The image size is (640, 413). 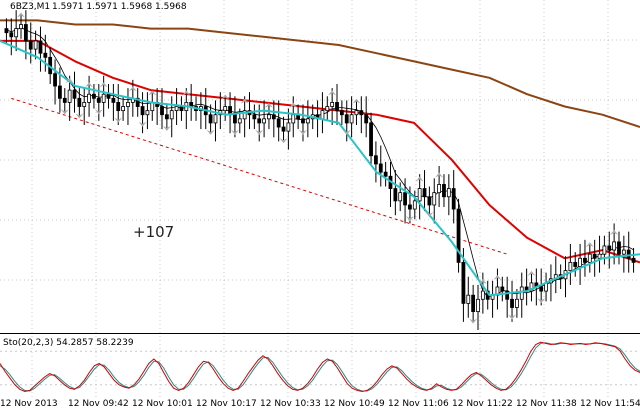 What do you see at coordinates (418, 404) in the screenshot?
I see `x-tick-label-6: 12 Nov 11:06` at bounding box center [418, 404].